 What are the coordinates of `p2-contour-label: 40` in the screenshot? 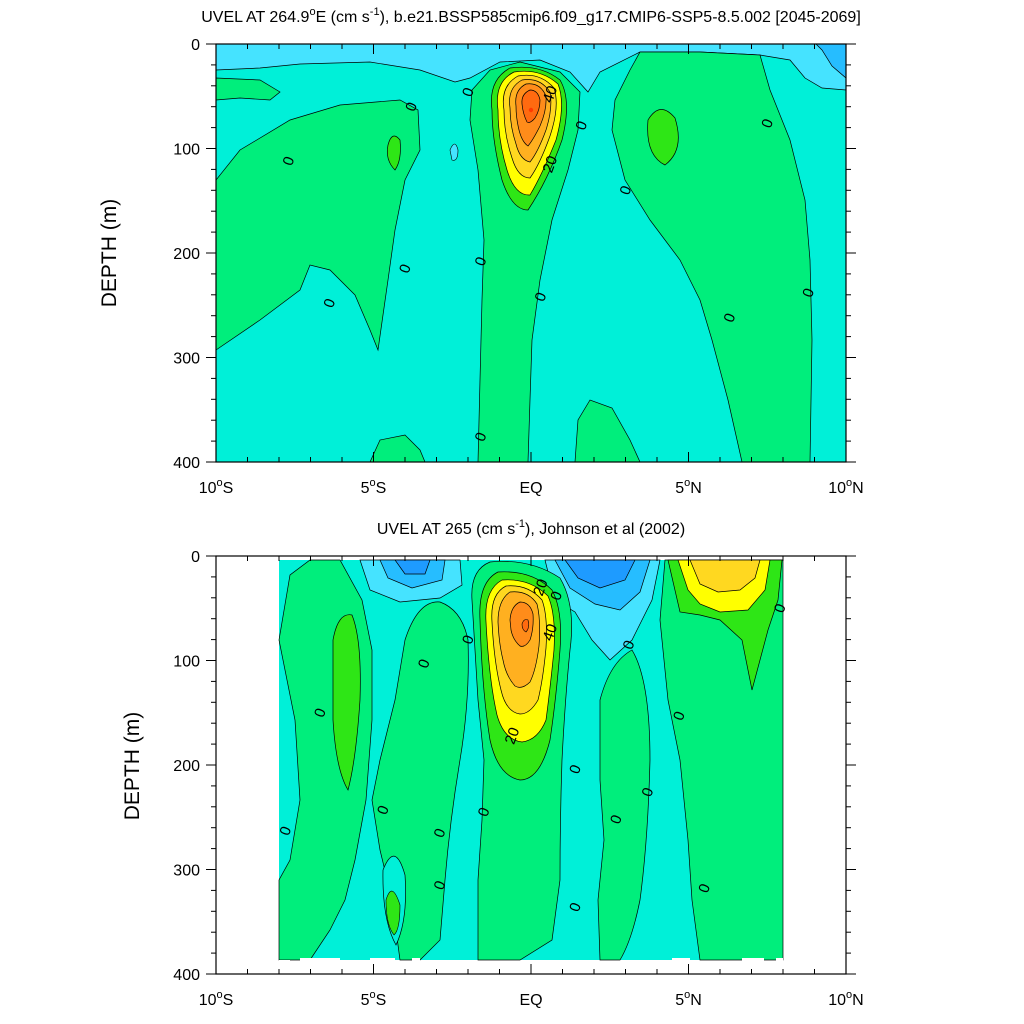 It's located at (551, 632).